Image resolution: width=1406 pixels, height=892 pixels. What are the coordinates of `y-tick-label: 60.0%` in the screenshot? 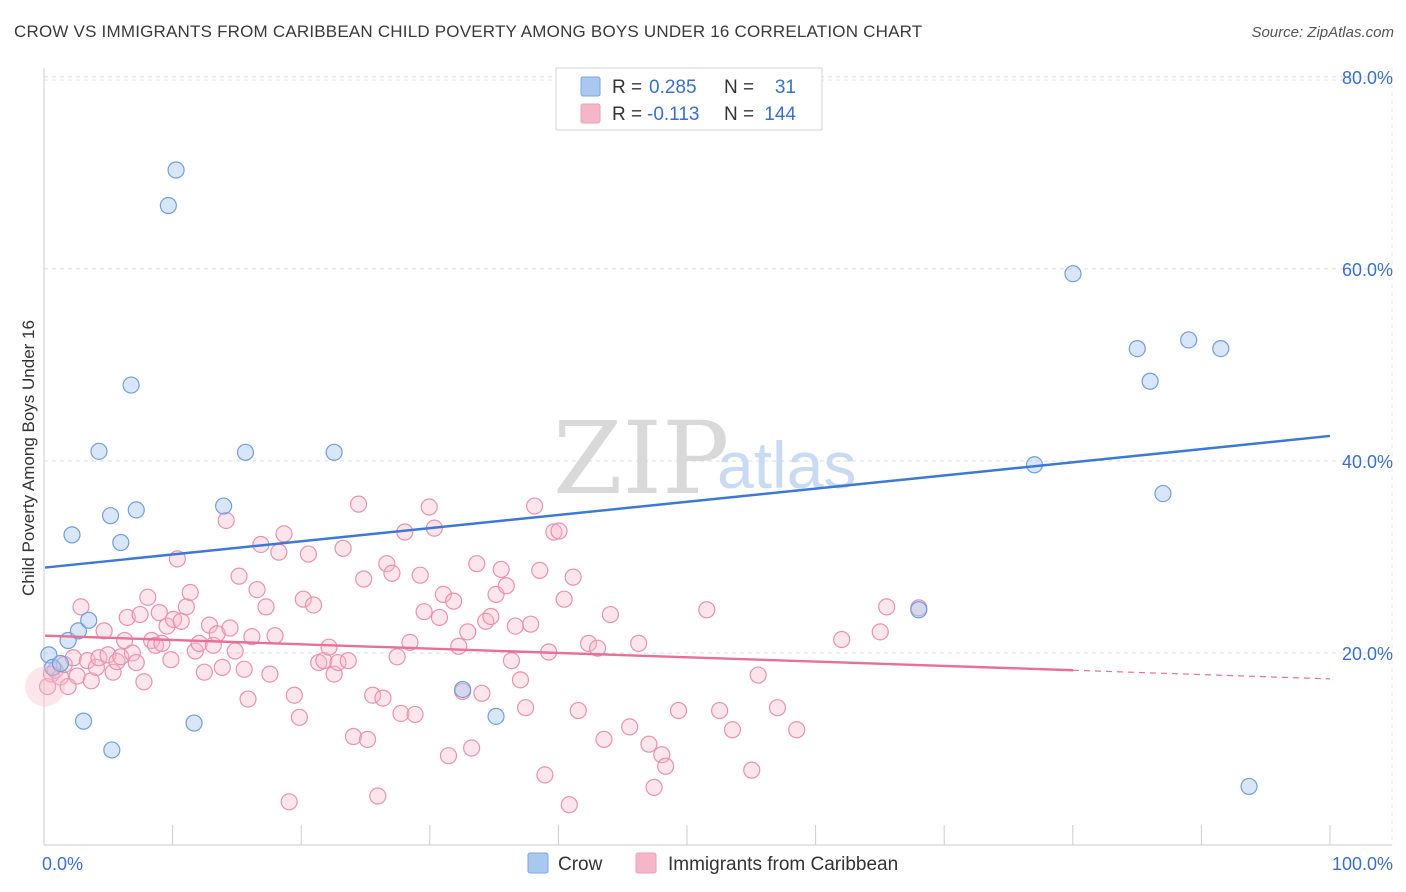 It's located at (1367, 270).